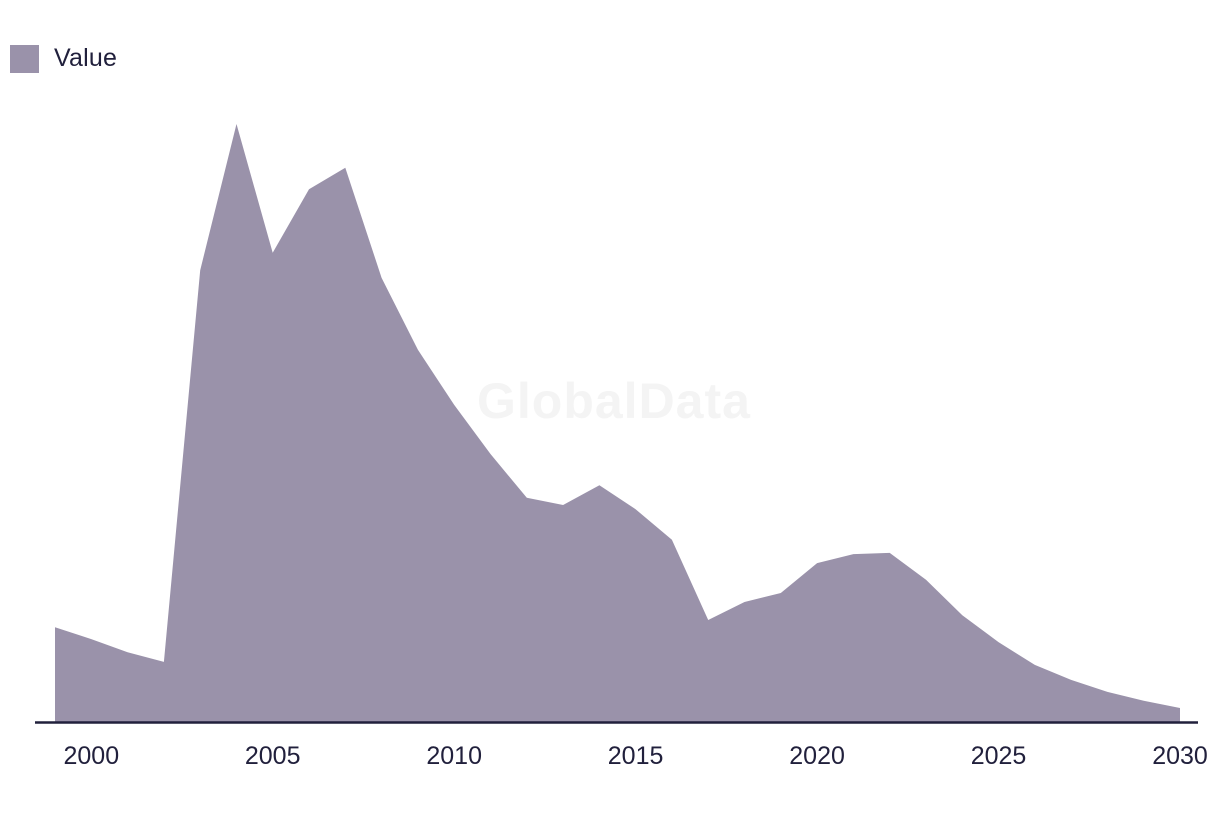 This screenshot has width=1220, height=816. Describe the element at coordinates (817, 756) in the screenshot. I see `x-tick-label: 2020` at that location.